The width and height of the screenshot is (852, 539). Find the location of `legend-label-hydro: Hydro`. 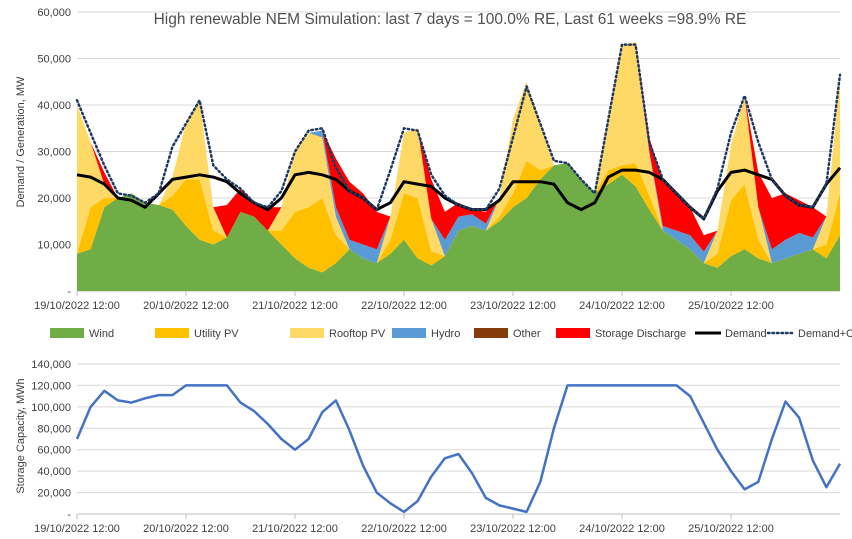

legend-label-hydro: Hydro is located at coordinates (445, 334).